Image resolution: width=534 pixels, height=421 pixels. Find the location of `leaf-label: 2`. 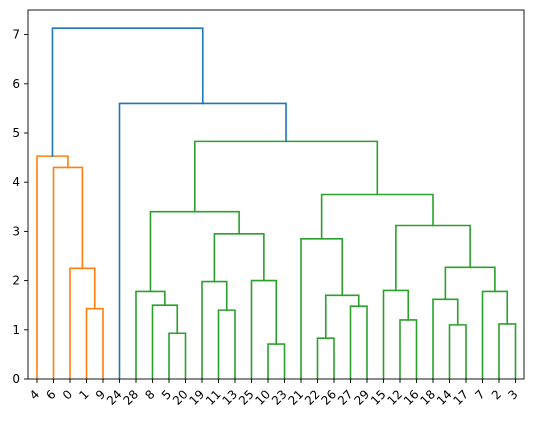

leaf-label: 2 is located at coordinates (496, 394).